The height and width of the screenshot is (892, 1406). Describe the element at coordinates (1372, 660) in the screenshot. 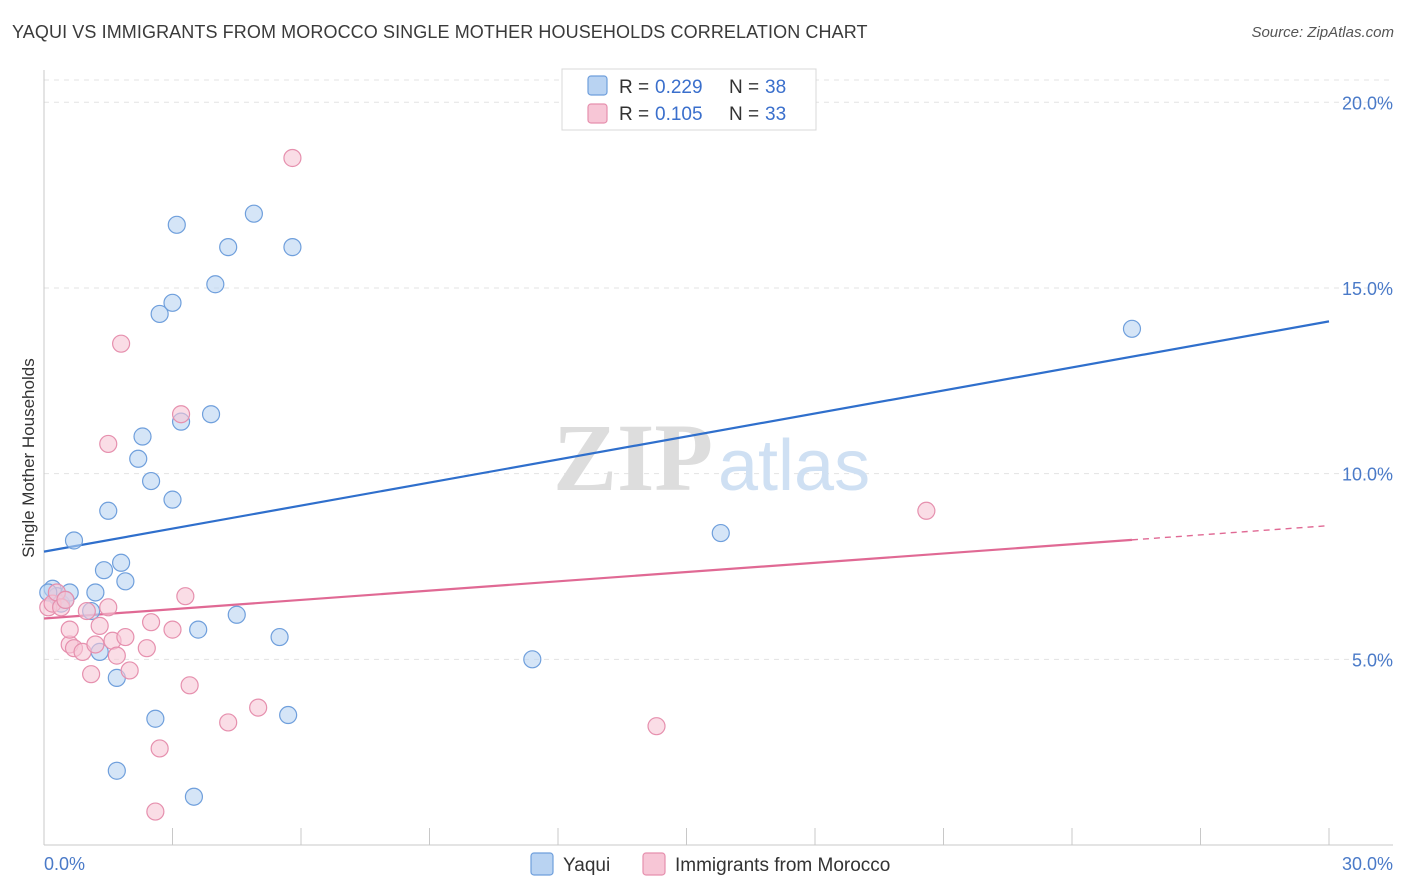

I see `y-tick-label: 5.0%` at that location.